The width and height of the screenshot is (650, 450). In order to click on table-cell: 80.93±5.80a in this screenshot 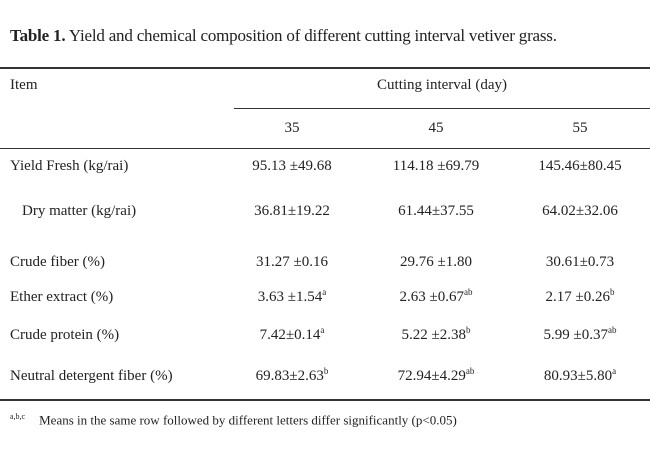, I will do `click(580, 375)`.